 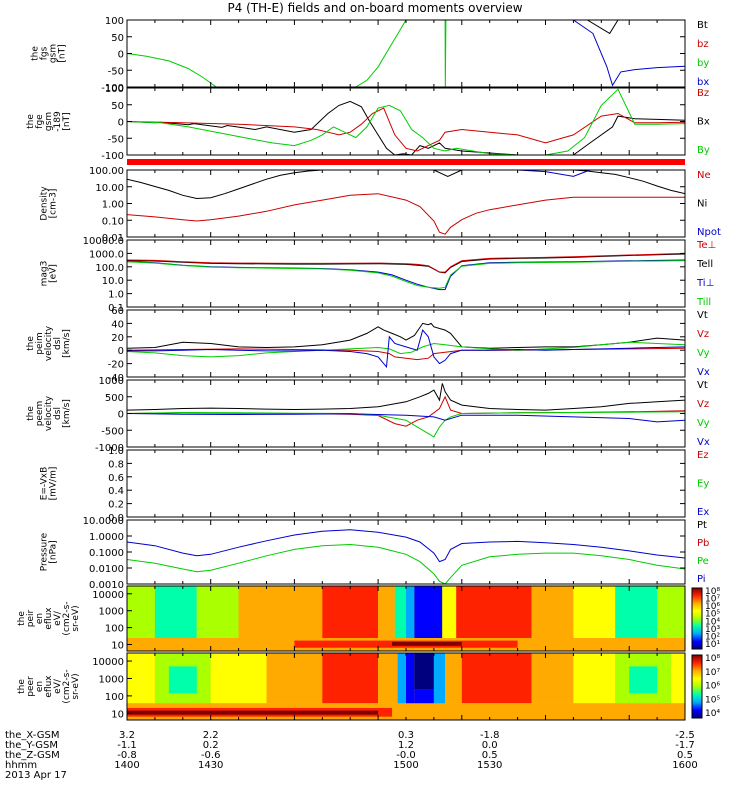 I want to click on panel-10-ylabel: the peer en eflux eV/(cm2-s-sr-eV), so click(x=49, y=686).